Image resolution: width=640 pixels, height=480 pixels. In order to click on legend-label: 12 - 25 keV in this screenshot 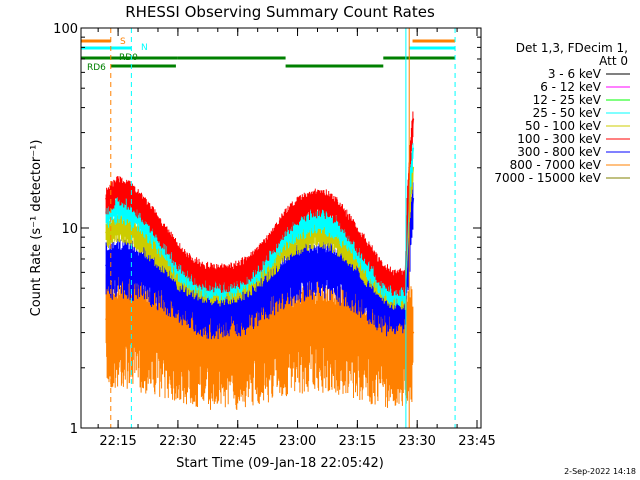, I will do `click(567, 100)`.